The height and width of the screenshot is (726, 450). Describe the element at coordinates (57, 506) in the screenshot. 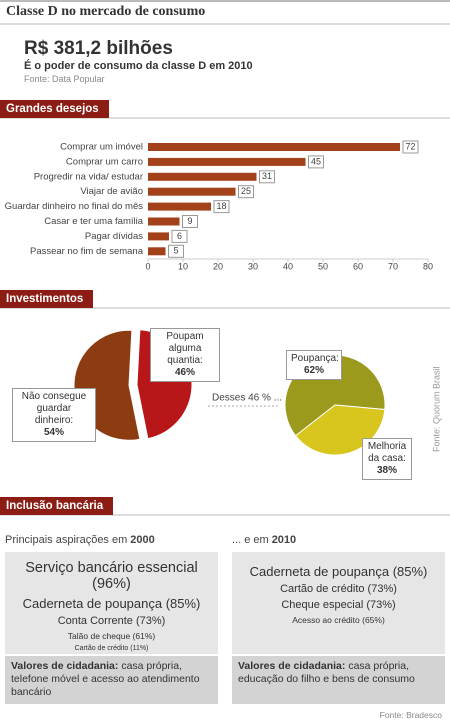

I see `section-title: Inclusão bancária` at that location.